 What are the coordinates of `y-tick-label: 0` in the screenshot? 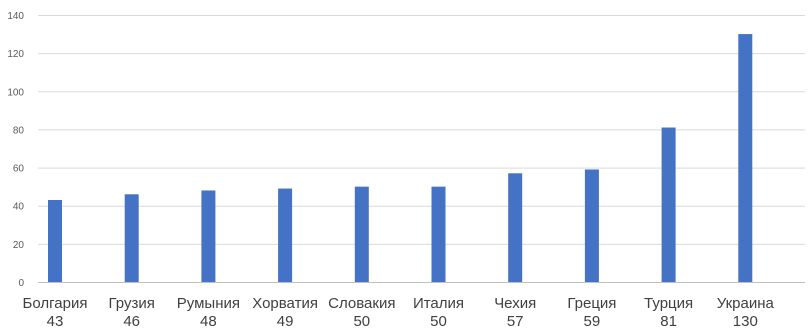 It's located at (21, 283).